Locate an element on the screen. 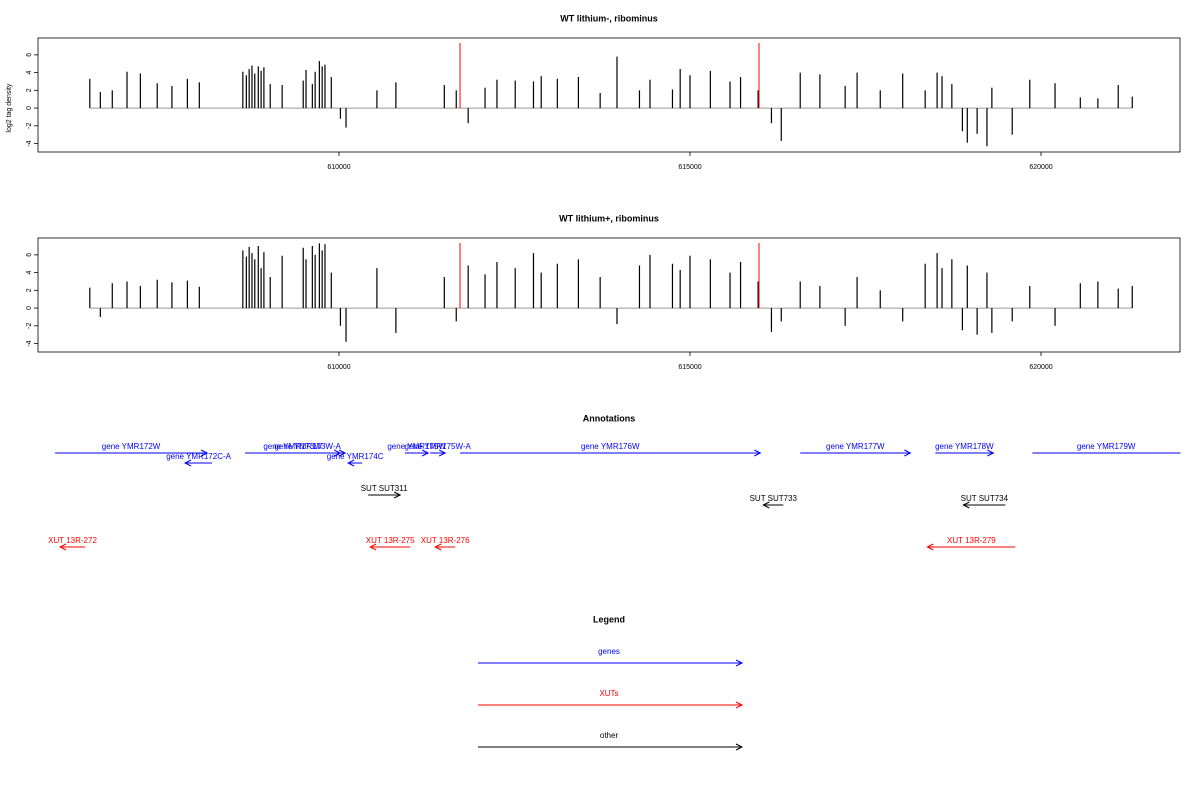 The height and width of the screenshot is (800, 1200). feature-label: gene YMR174C is located at coordinates (355, 456).